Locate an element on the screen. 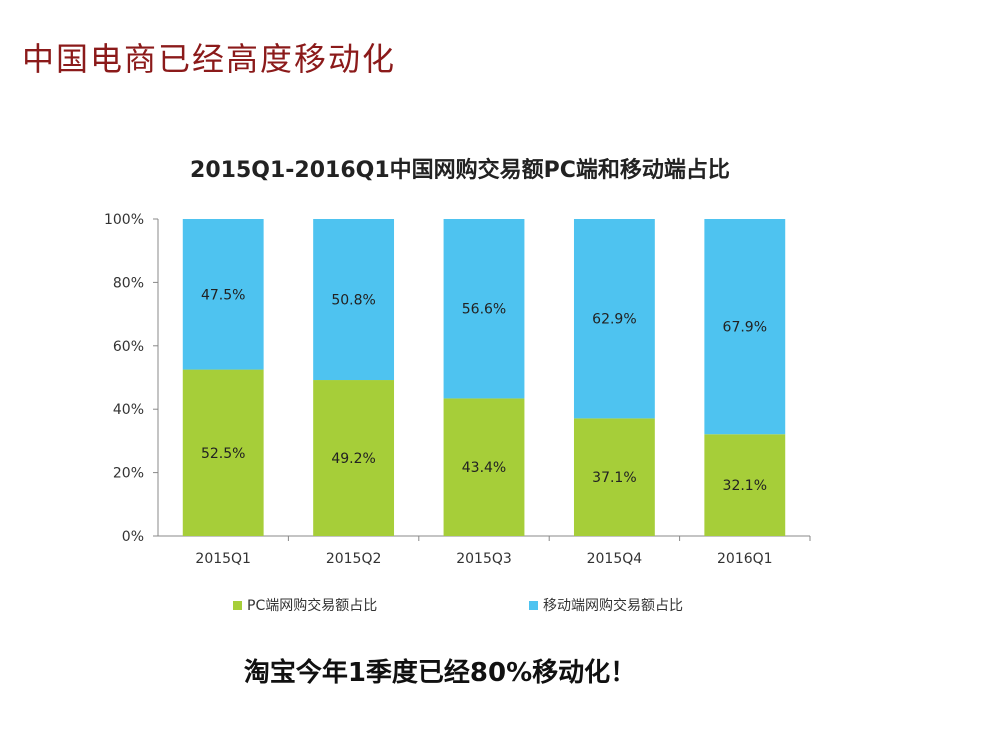 This screenshot has width=1000, height=738. data-label-pc-2015Q1: 52.5% is located at coordinates (223, 454).